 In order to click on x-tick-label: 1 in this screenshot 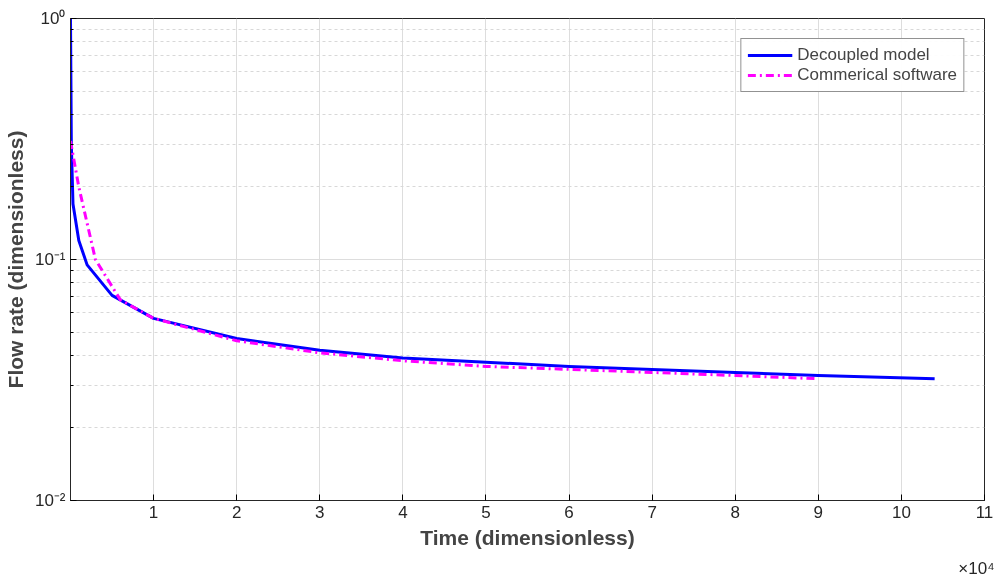, I will do `click(153, 512)`.